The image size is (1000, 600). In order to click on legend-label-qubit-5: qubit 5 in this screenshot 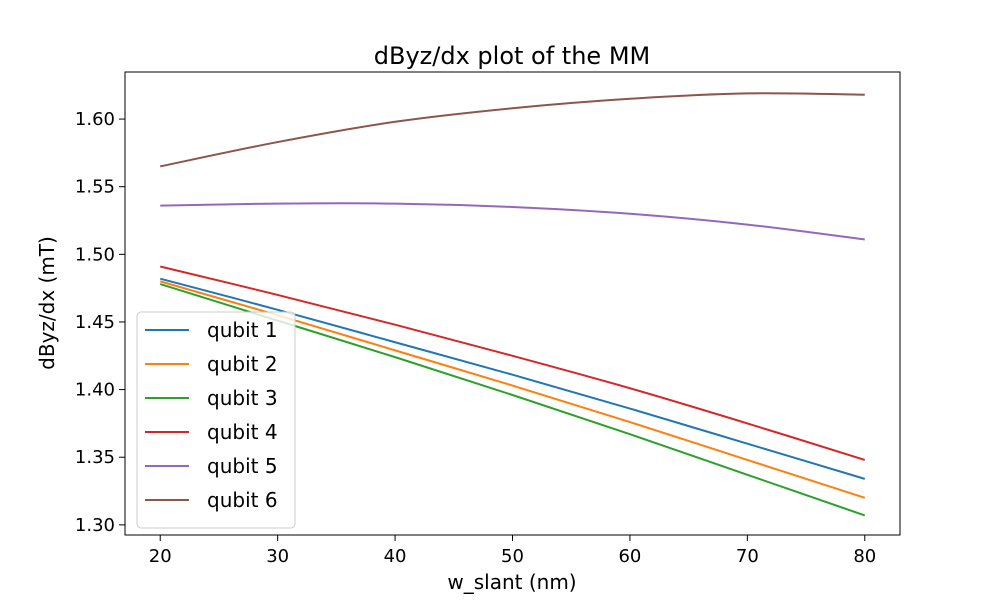, I will do `click(242, 466)`.